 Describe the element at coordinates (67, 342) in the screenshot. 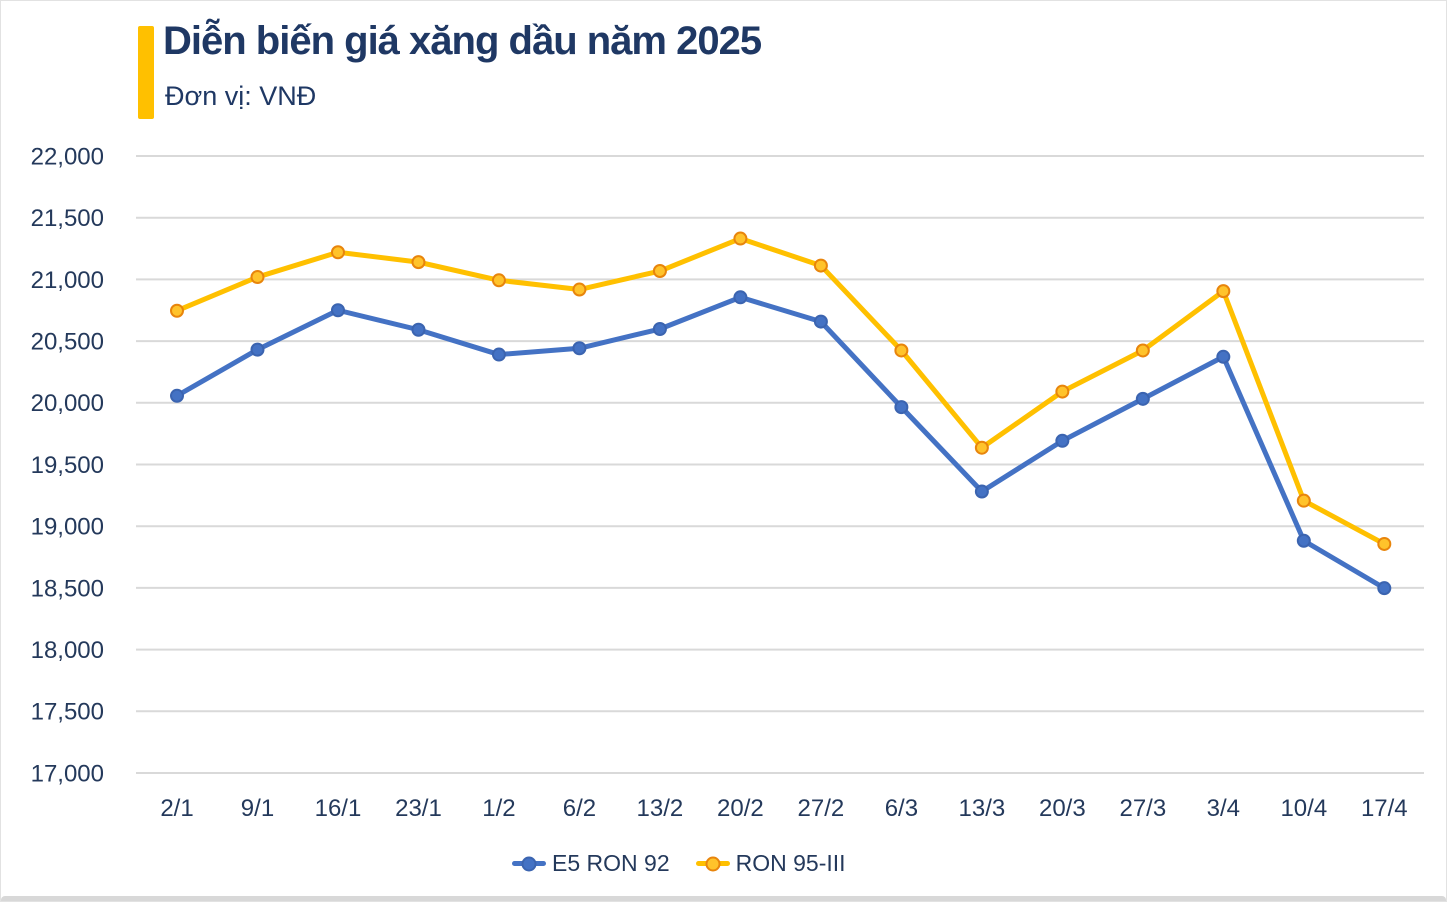

I see `y-axis-tick-label: 20,500` at that location.